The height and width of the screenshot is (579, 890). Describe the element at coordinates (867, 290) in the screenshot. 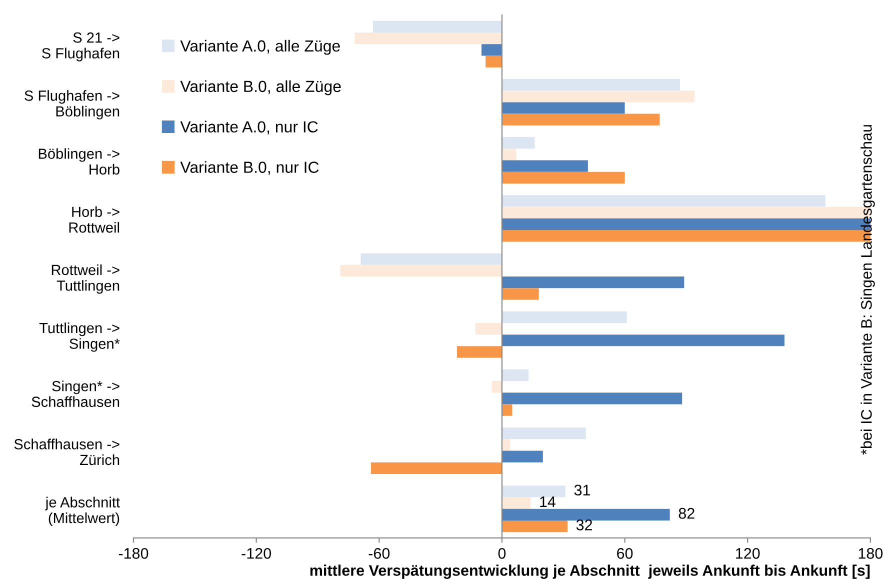

I see `annotation: *bei IC in Variante B: Singen Landesgartenschau` at that location.